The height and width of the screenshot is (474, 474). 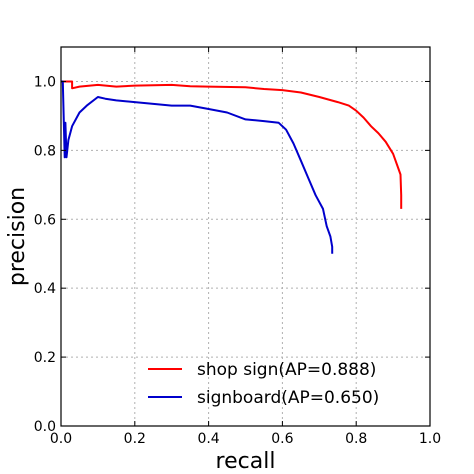 What do you see at coordinates (45, 151) in the screenshot?
I see `y-tick-label: 0.8` at bounding box center [45, 151].